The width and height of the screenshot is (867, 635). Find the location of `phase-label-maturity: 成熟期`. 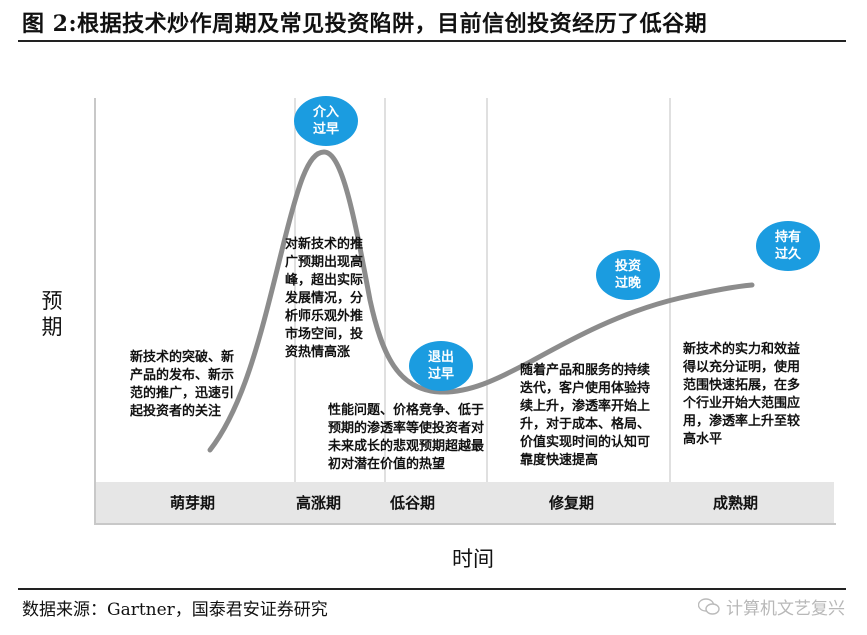

phase-label-maturity: 成熟期 is located at coordinates (736, 503).